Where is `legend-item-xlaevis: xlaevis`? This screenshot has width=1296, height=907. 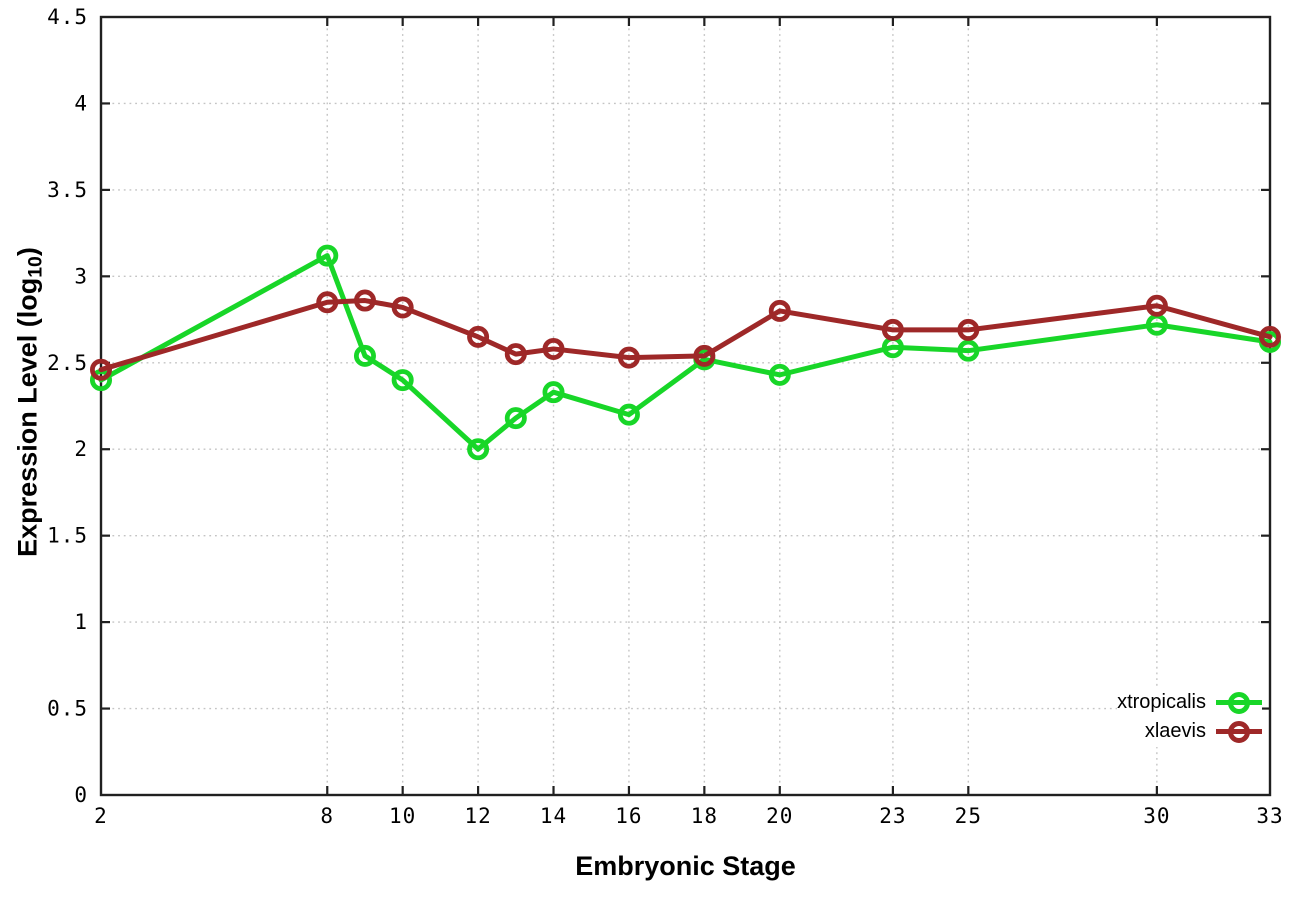
legend-item-xlaevis: xlaevis is located at coordinates (1189, 731).